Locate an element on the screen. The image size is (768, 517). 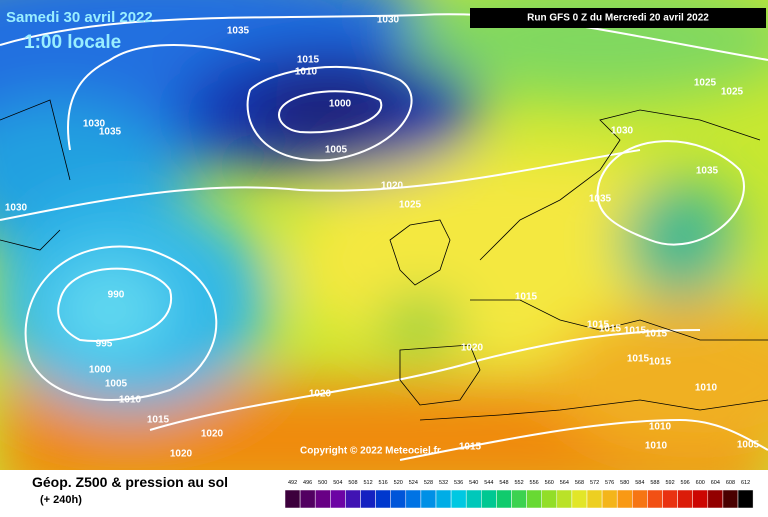
scale-label: 596 is located at coordinates (685, 483).